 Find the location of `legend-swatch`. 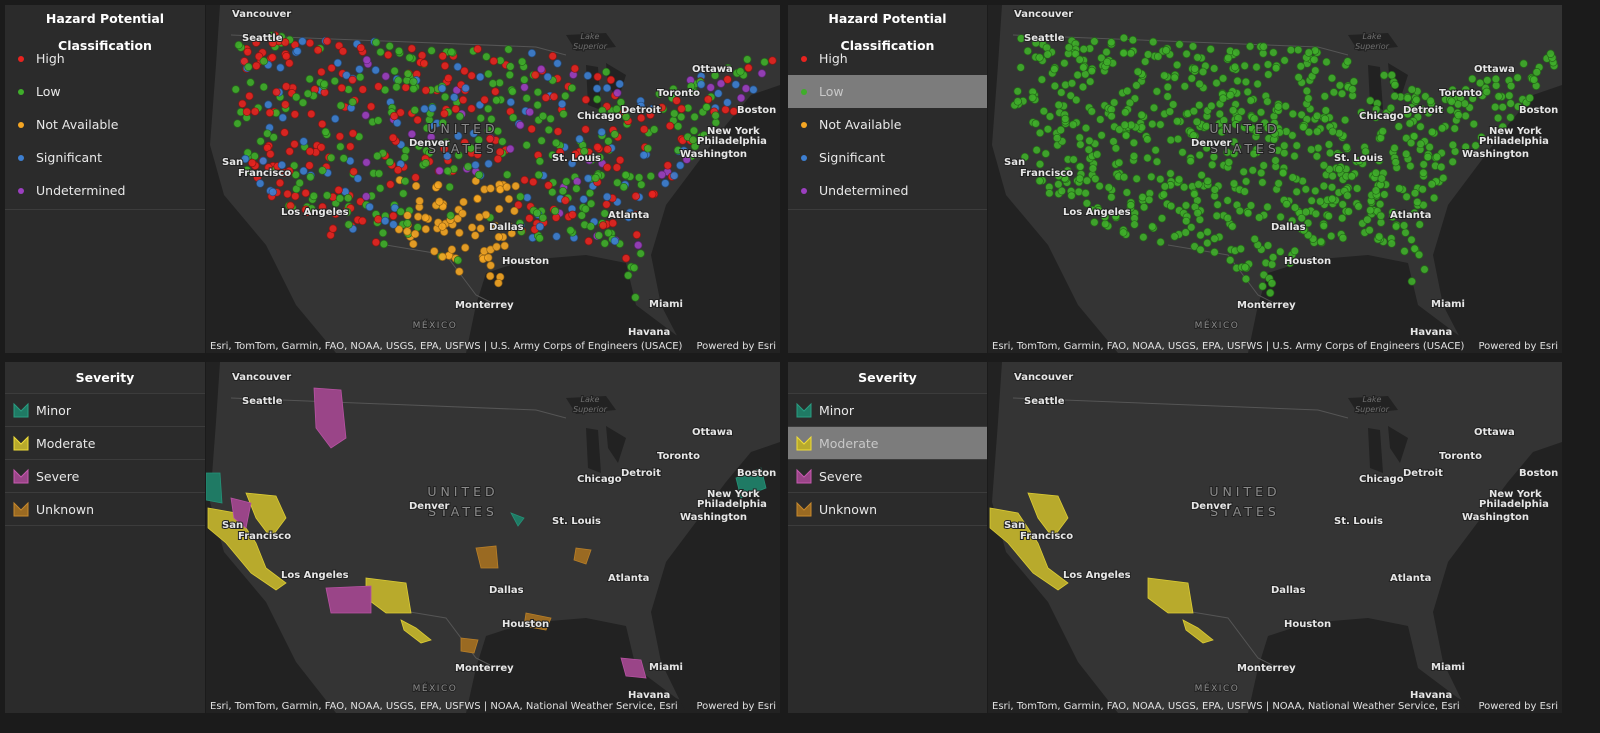

legend-swatch is located at coordinates (21, 158).